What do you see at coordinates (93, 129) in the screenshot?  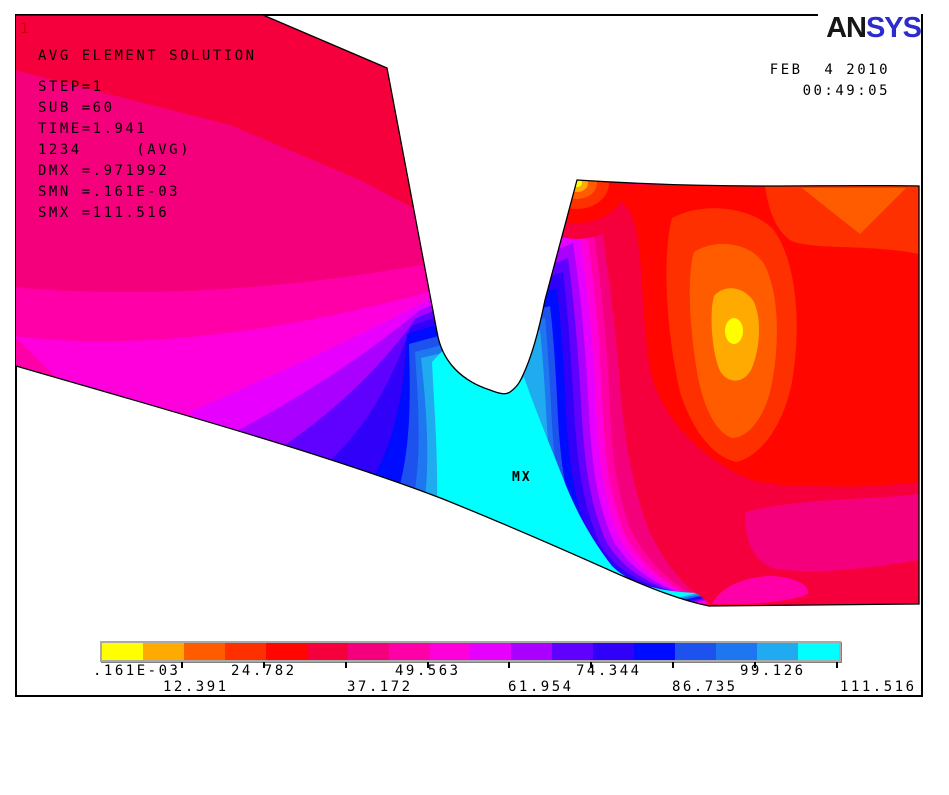 I see `info-line-time: TIME=1.941` at bounding box center [93, 129].